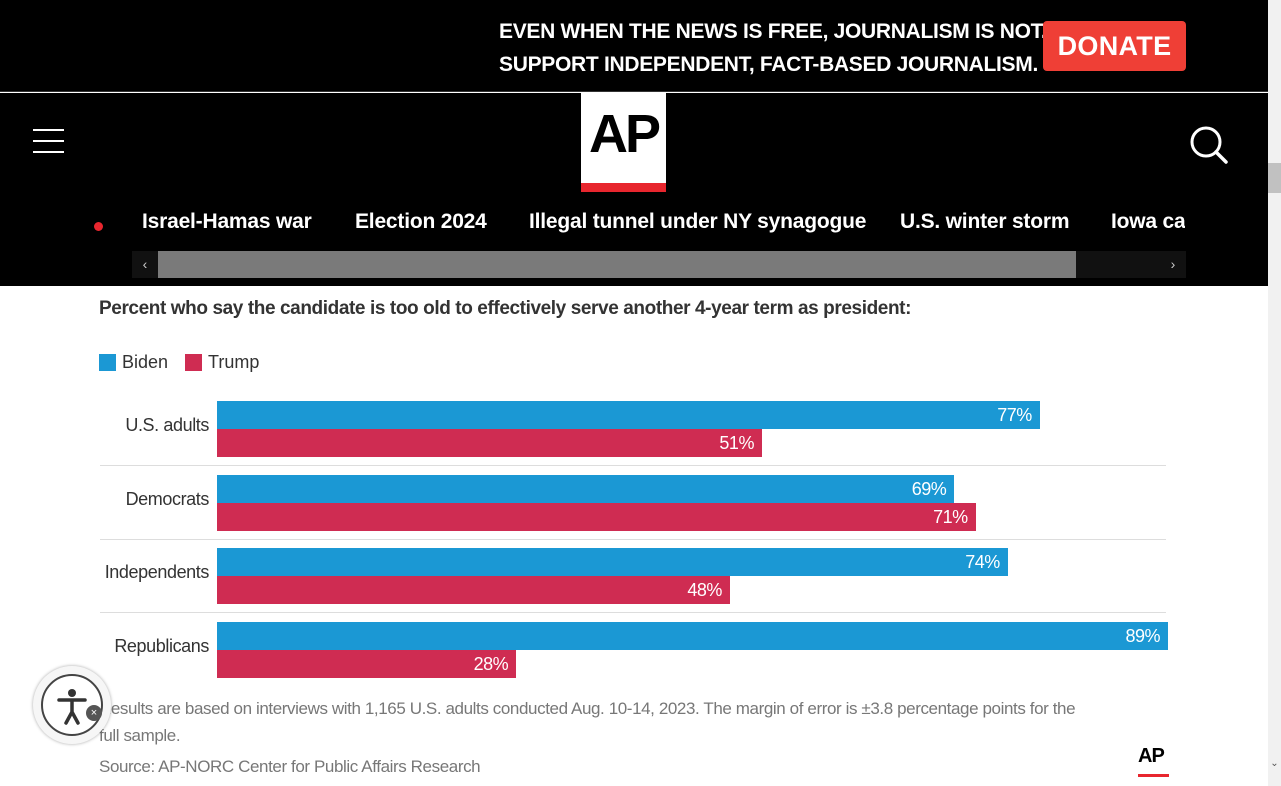  What do you see at coordinates (48, 142) in the screenshot?
I see `hamburger-menu-icon` at bounding box center [48, 142].